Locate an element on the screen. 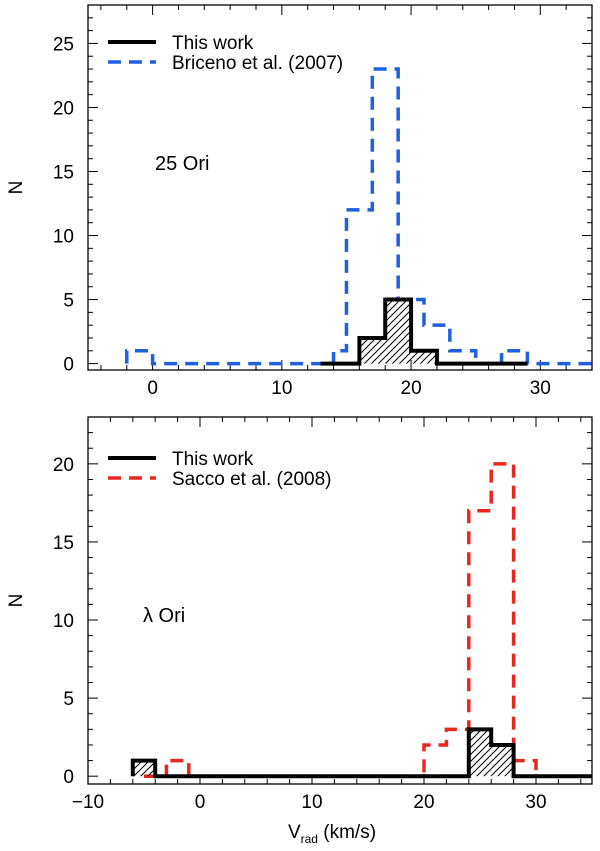 This screenshot has height=851, width=600. legend-label: Briceno et al. (2007) is located at coordinates (257, 63).